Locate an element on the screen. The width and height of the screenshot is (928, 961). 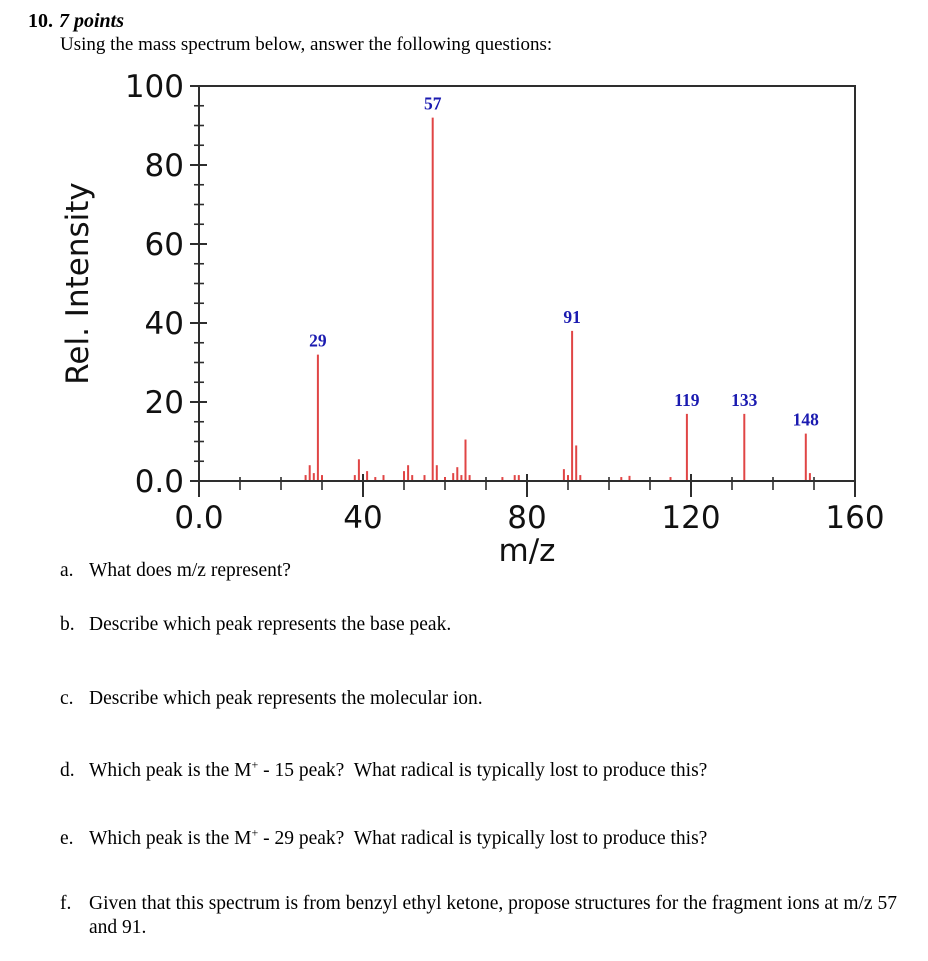
y-tick-label: 0.0 is located at coordinates (159, 482).